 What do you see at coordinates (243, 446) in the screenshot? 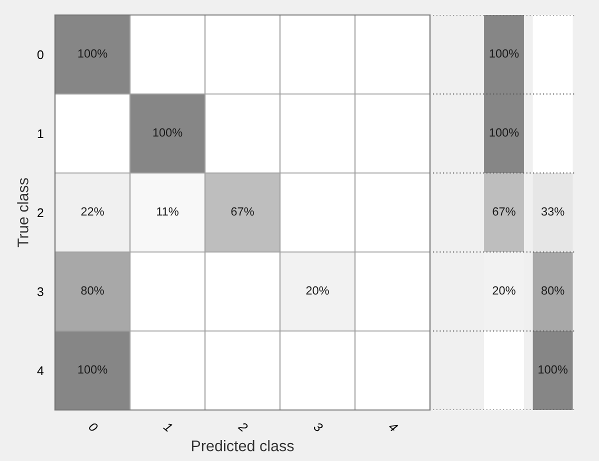
I see `x-axis-title: Predicted class` at bounding box center [243, 446].